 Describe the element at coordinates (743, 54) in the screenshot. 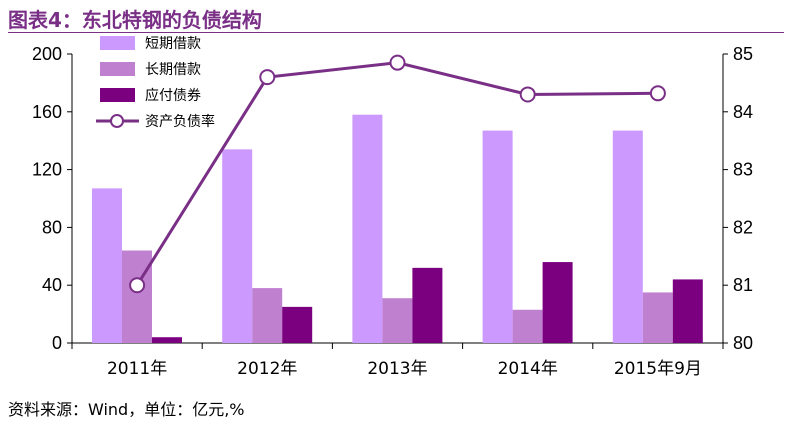

I see `y-right-tick-label: 85` at that location.